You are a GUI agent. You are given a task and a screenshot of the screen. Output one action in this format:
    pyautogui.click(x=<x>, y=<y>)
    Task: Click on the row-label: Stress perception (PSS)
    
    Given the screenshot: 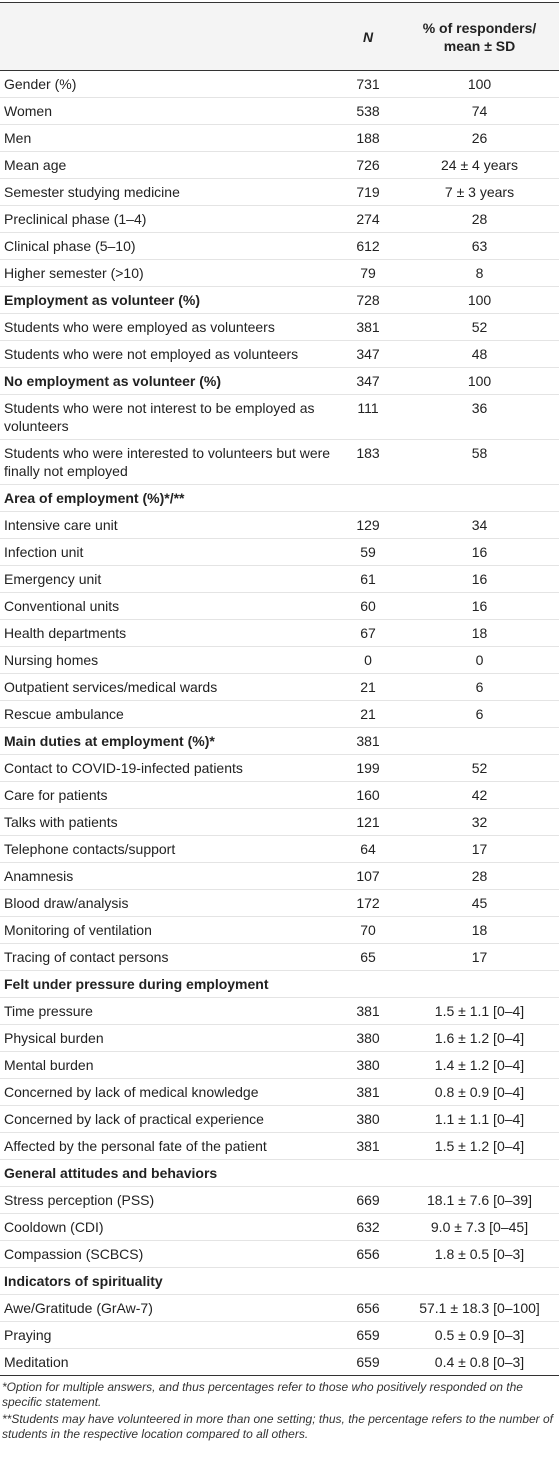 What is the action you would take?
    pyautogui.click(x=79, y=1200)
    